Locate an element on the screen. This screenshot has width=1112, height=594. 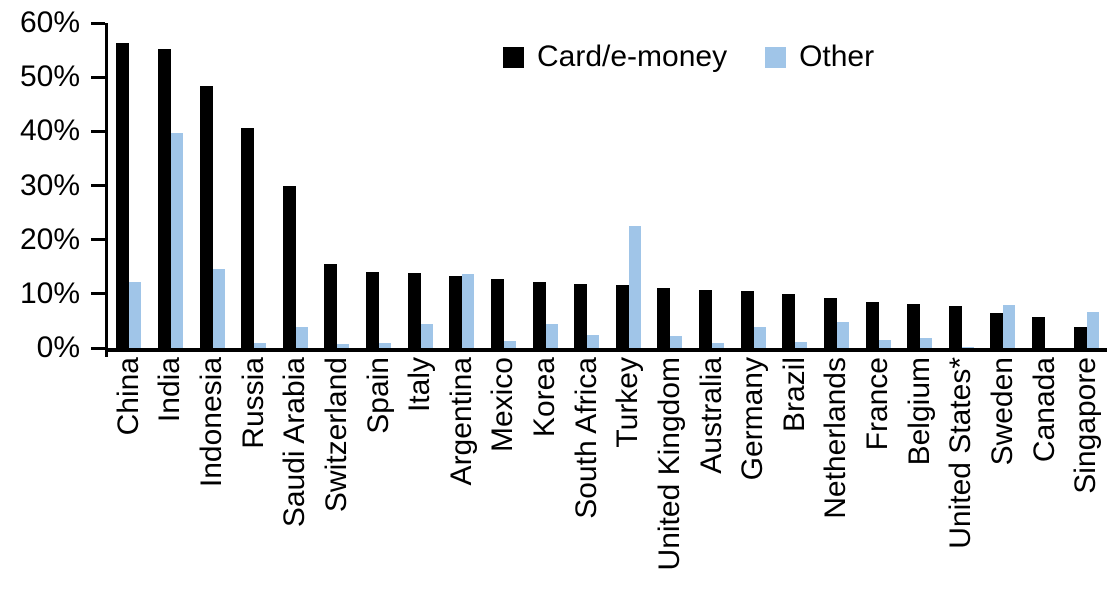
x-axis-category-label: Italy is located at coordinates (420, 385).